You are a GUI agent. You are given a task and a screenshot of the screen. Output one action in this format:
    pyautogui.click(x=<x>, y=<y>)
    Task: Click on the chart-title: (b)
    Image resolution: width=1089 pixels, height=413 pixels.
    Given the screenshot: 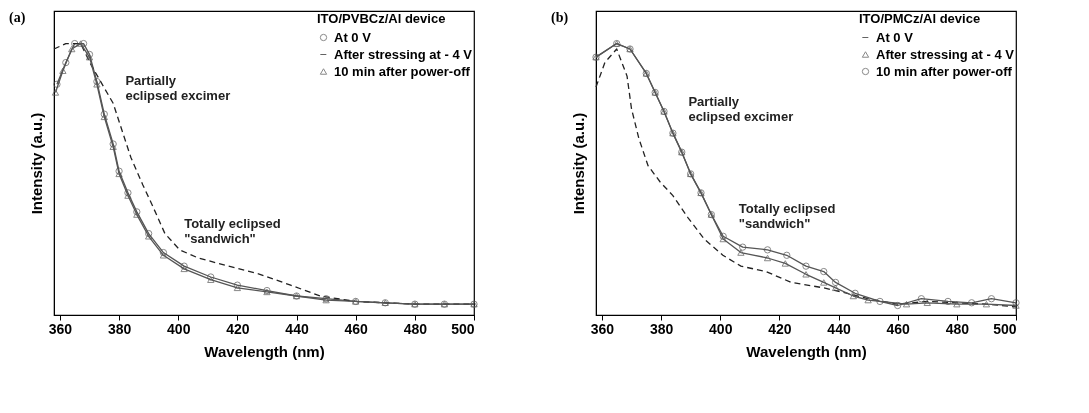 What is the action you would take?
    pyautogui.click(x=560, y=18)
    